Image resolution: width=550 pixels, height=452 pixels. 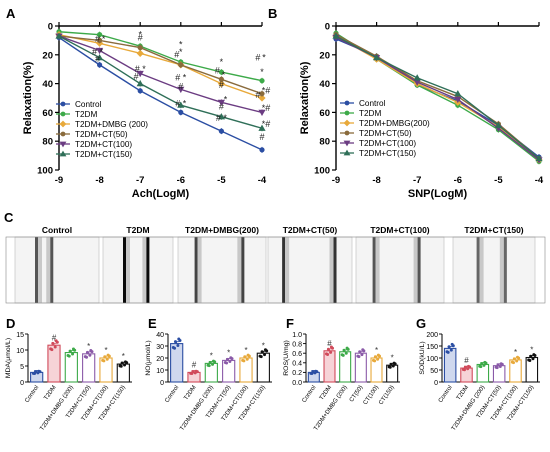 What do you see at coordinates (336, 180) in the screenshot?
I see `x-tick-label: -9` at bounding box center [336, 180].